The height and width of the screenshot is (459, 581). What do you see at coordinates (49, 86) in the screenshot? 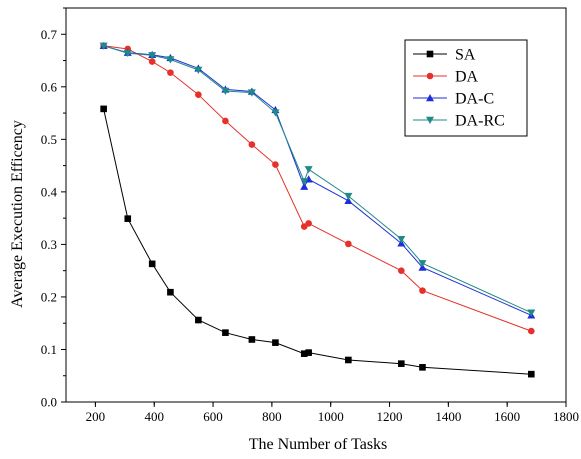
I see `y-tick-label: 0.6` at bounding box center [49, 86].